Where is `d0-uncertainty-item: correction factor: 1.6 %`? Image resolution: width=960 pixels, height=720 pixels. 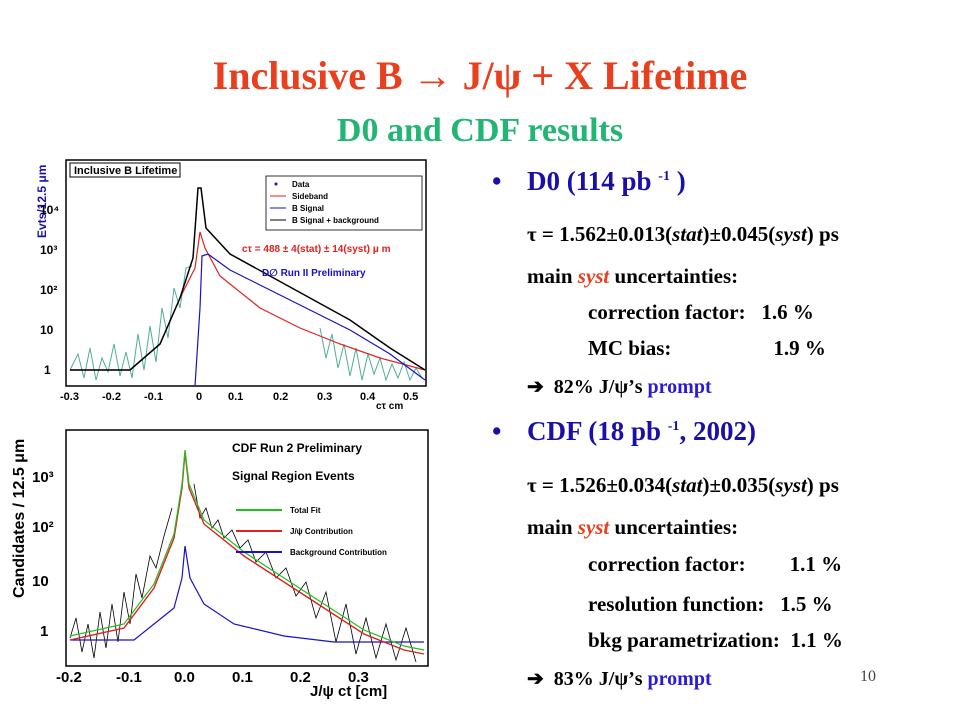
d0-uncertainty-item: correction factor: 1.6 % is located at coordinates (701, 312).